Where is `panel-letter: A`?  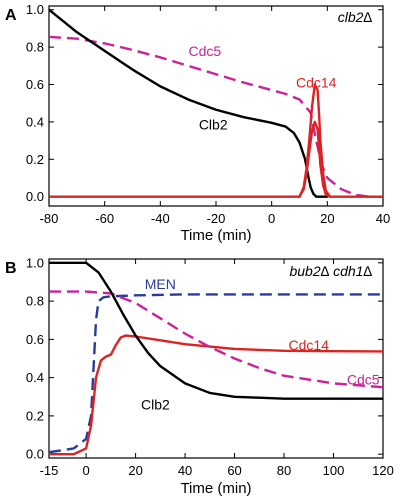
panel-letter: A is located at coordinates (11, 15).